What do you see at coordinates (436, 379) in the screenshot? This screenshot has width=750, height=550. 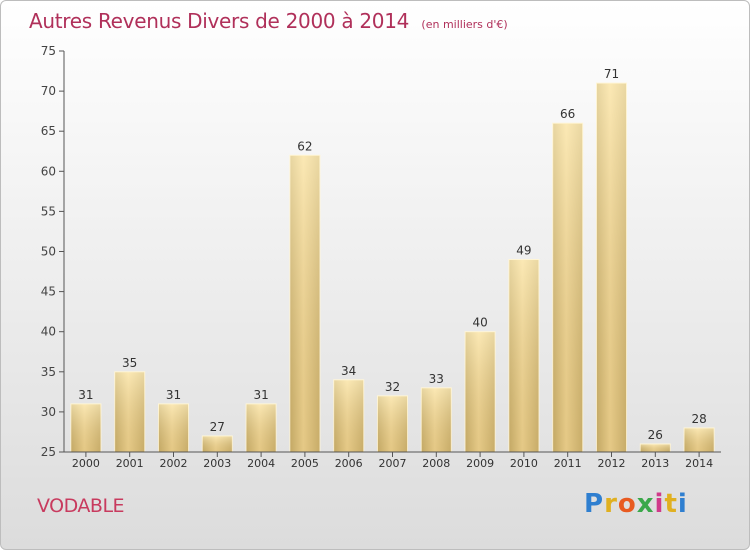 I see `data-label: 33` at bounding box center [436, 379].